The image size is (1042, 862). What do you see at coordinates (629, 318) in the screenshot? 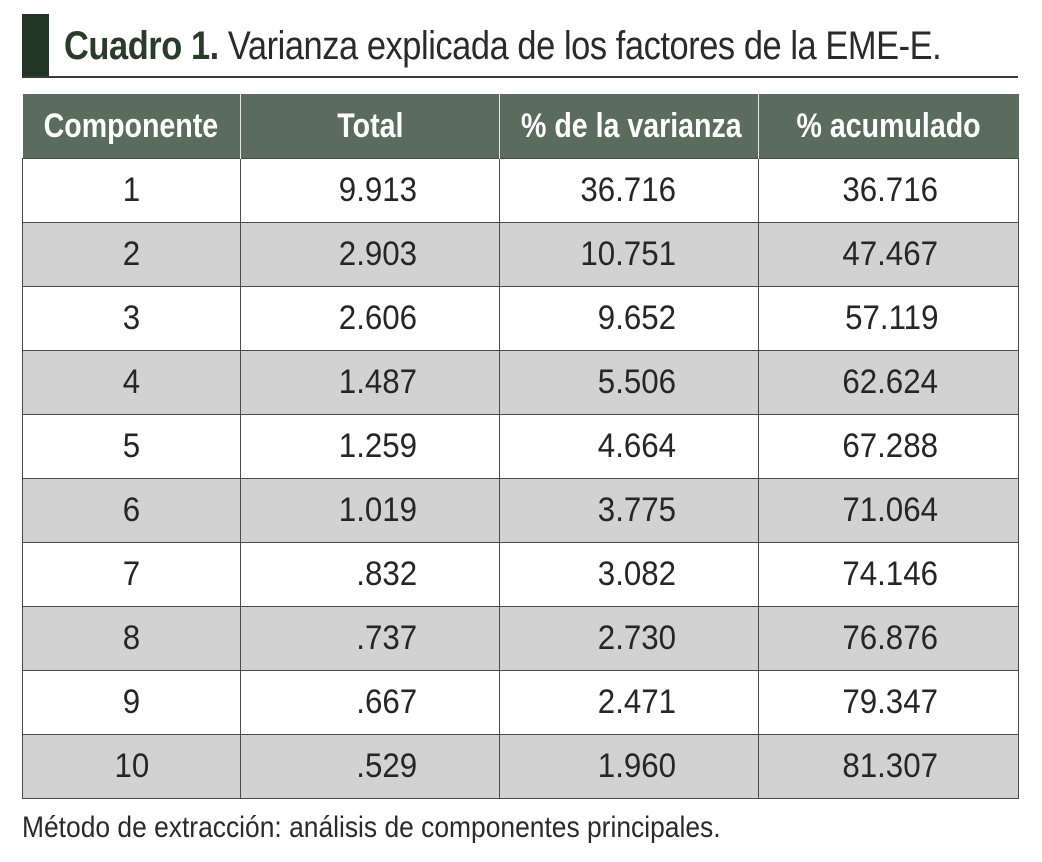
I see `cell-pct-varianza: 9.652` at bounding box center [629, 318].